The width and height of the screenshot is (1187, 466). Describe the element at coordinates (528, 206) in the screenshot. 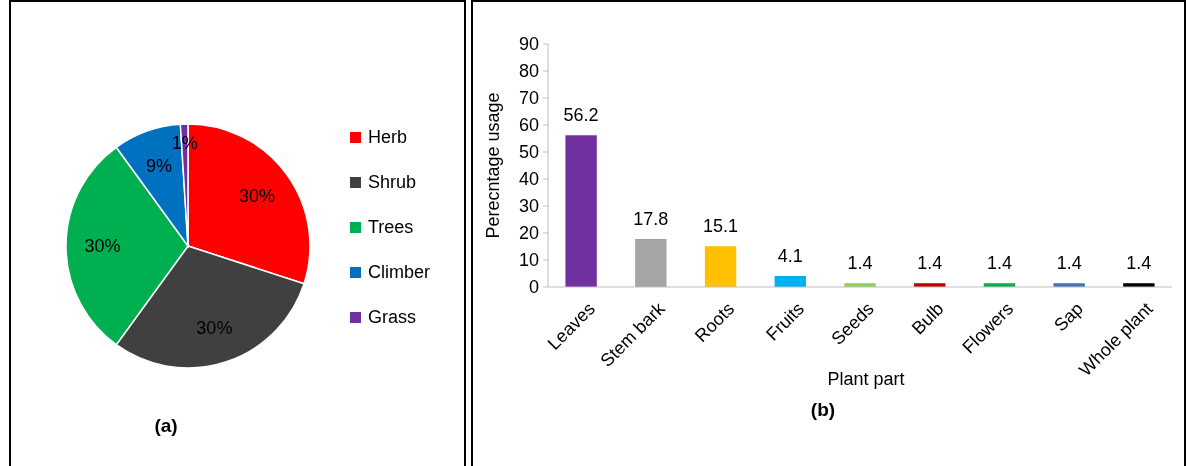

I see `y-tick-label: 30` at that location.